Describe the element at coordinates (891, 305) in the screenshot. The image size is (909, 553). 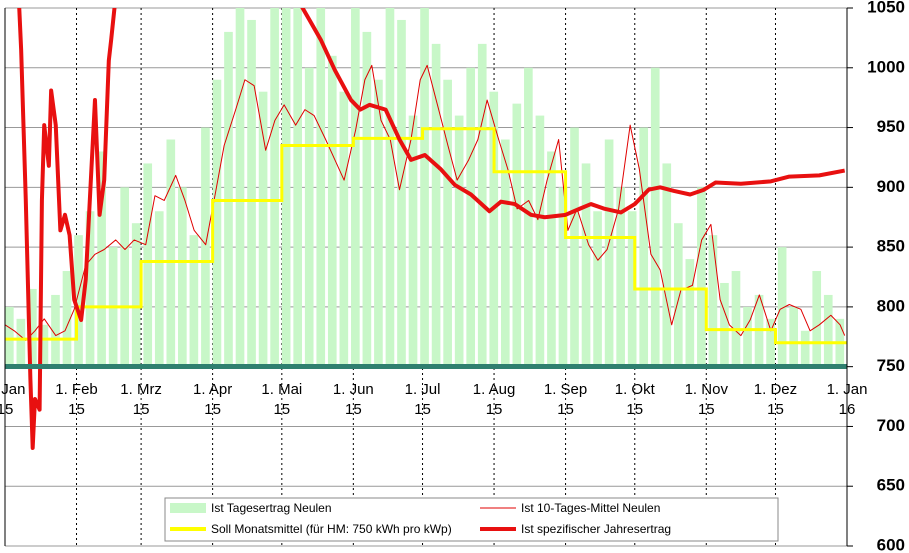
I see `y-tick-label: 800` at that location.